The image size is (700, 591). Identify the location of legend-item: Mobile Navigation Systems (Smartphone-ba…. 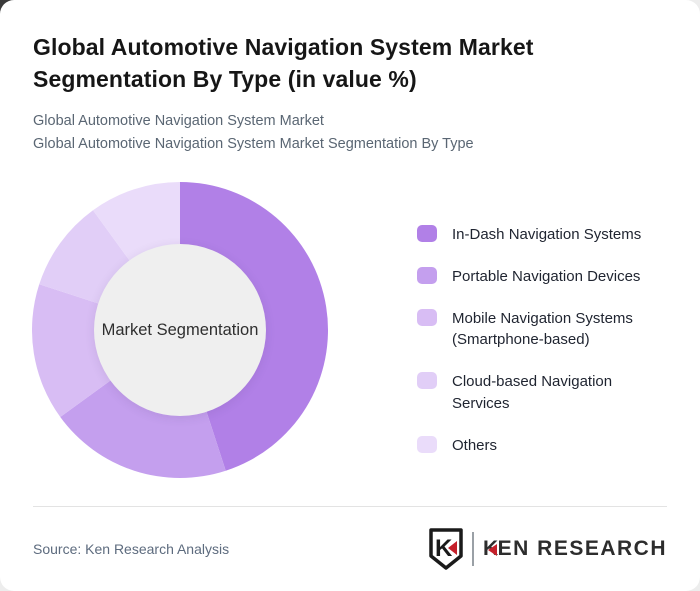
(540, 330).